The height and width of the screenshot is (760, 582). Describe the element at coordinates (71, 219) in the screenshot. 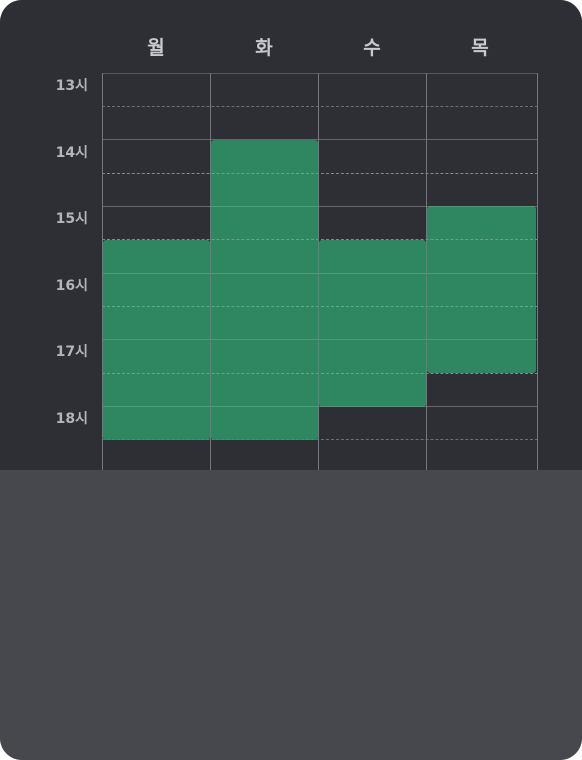

I see `hour-label-15: 15시` at that location.